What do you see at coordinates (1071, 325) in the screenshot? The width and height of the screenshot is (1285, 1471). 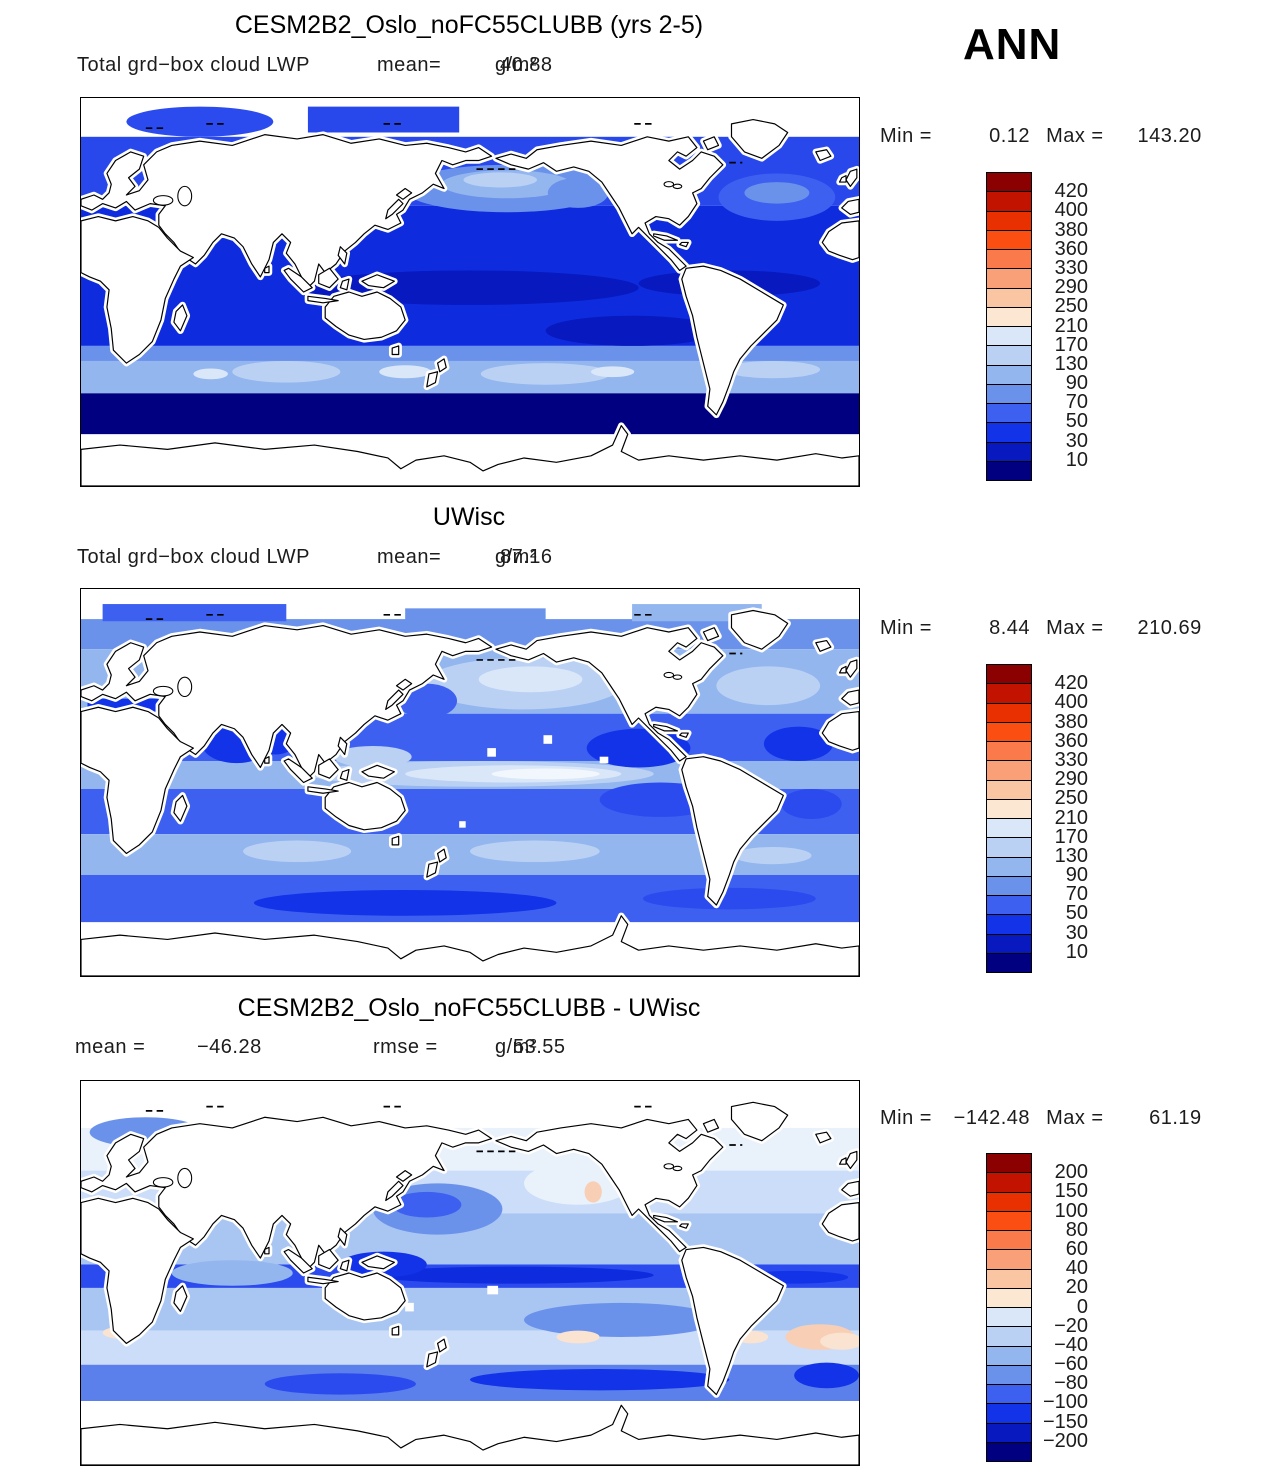 I see `colorbar-tick-label: 210` at bounding box center [1071, 325].